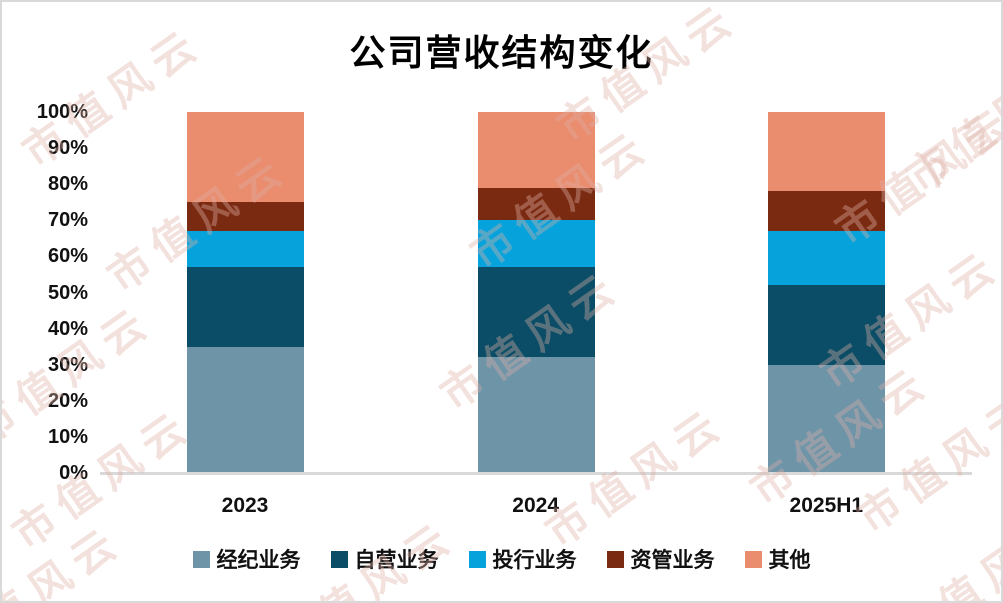 The width and height of the screenshot is (1003, 603). What do you see at coordinates (62, 112) in the screenshot?
I see `y-tick-label: 100%` at bounding box center [62, 112].